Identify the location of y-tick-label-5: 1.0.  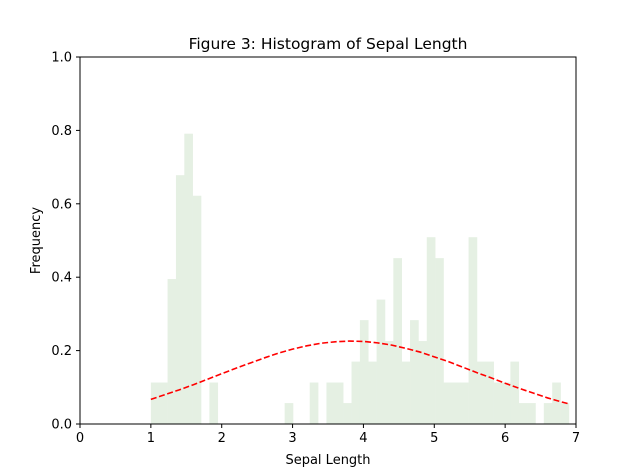
(61, 58).